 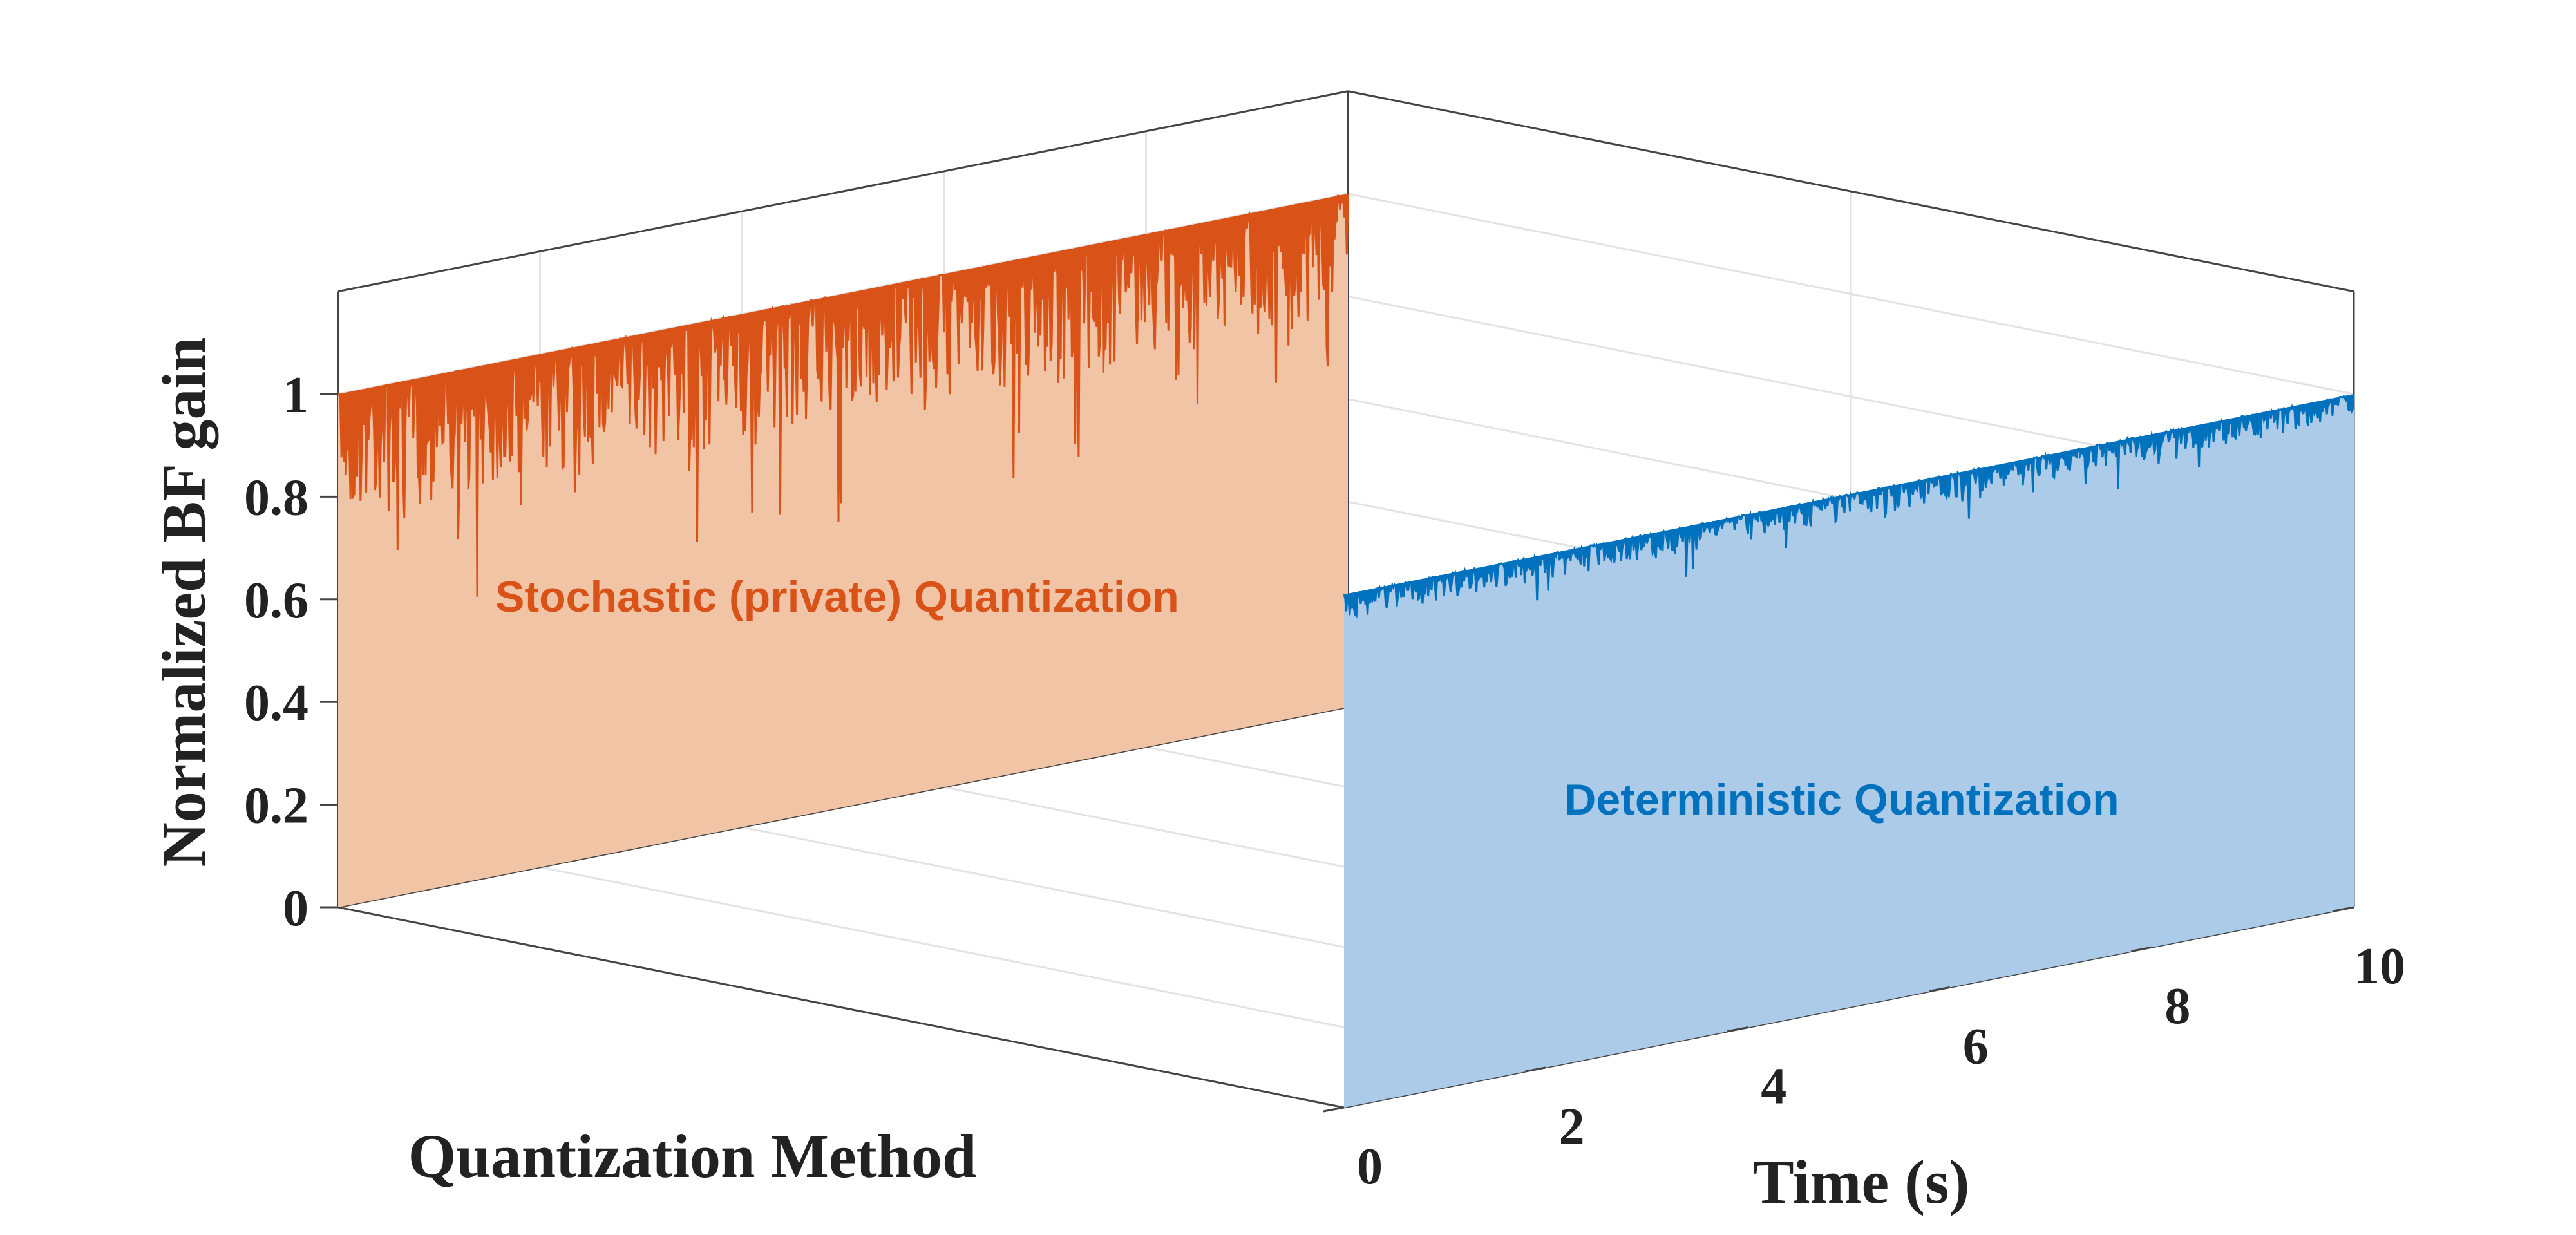 What do you see at coordinates (1370, 1167) in the screenshot?
I see `x-tick-label: 0` at bounding box center [1370, 1167].